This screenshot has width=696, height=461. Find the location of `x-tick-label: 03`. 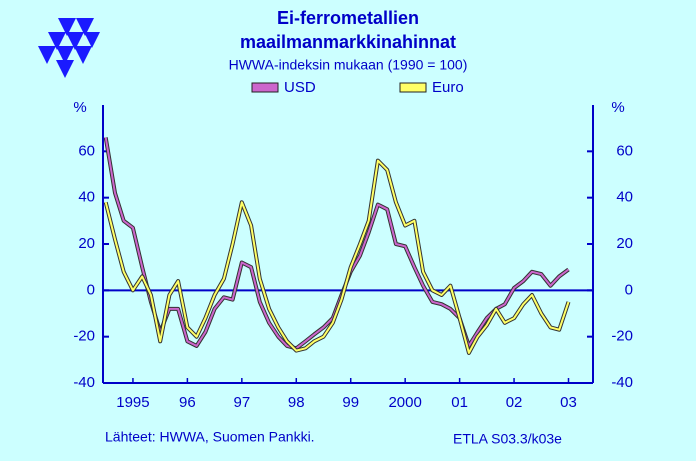

x-tick-label: 03 is located at coordinates (568, 402).